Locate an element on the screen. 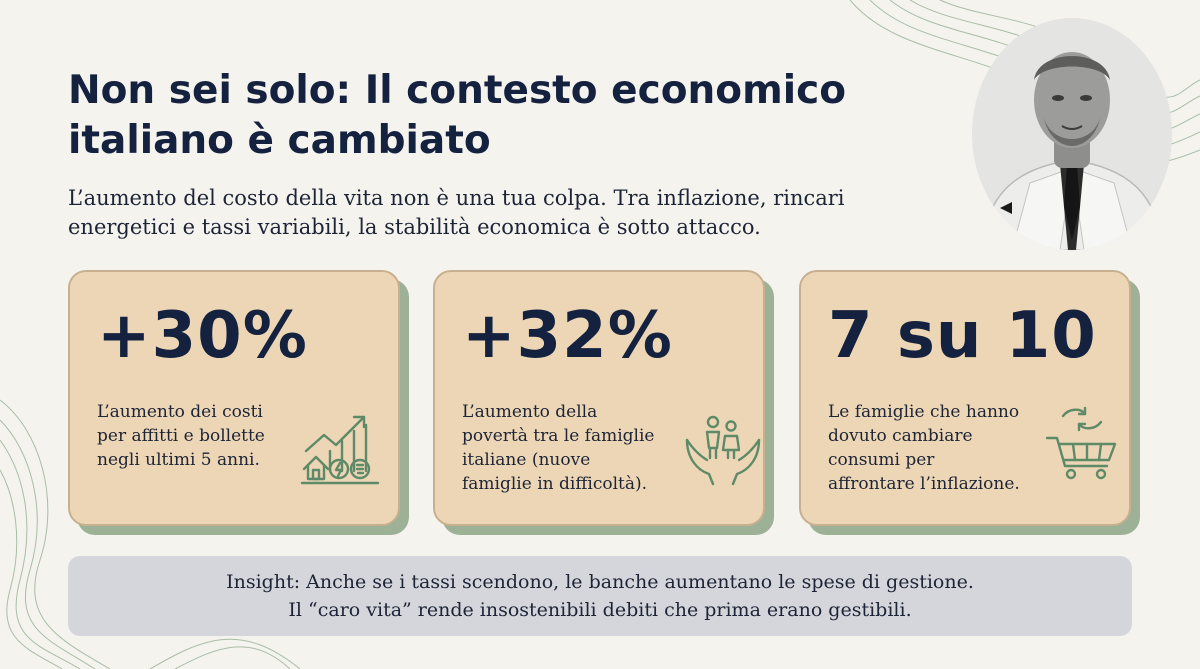  stat-description-line: L’aumento dei costi is located at coordinates (180, 412).